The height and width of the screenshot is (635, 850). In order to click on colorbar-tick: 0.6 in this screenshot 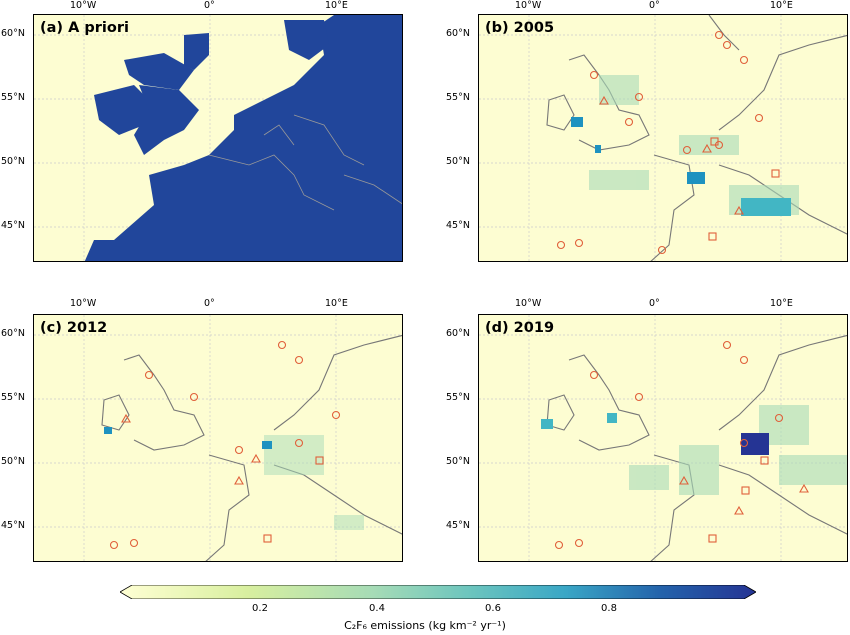, I will do `click(493, 608)`.